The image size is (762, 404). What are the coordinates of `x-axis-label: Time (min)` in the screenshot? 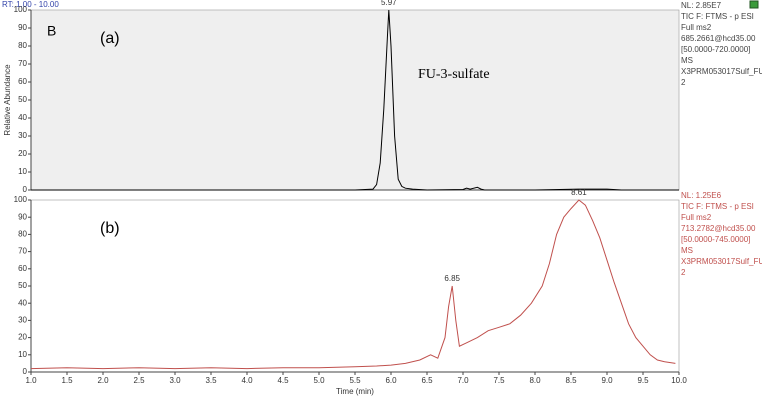 It's located at (355, 391).